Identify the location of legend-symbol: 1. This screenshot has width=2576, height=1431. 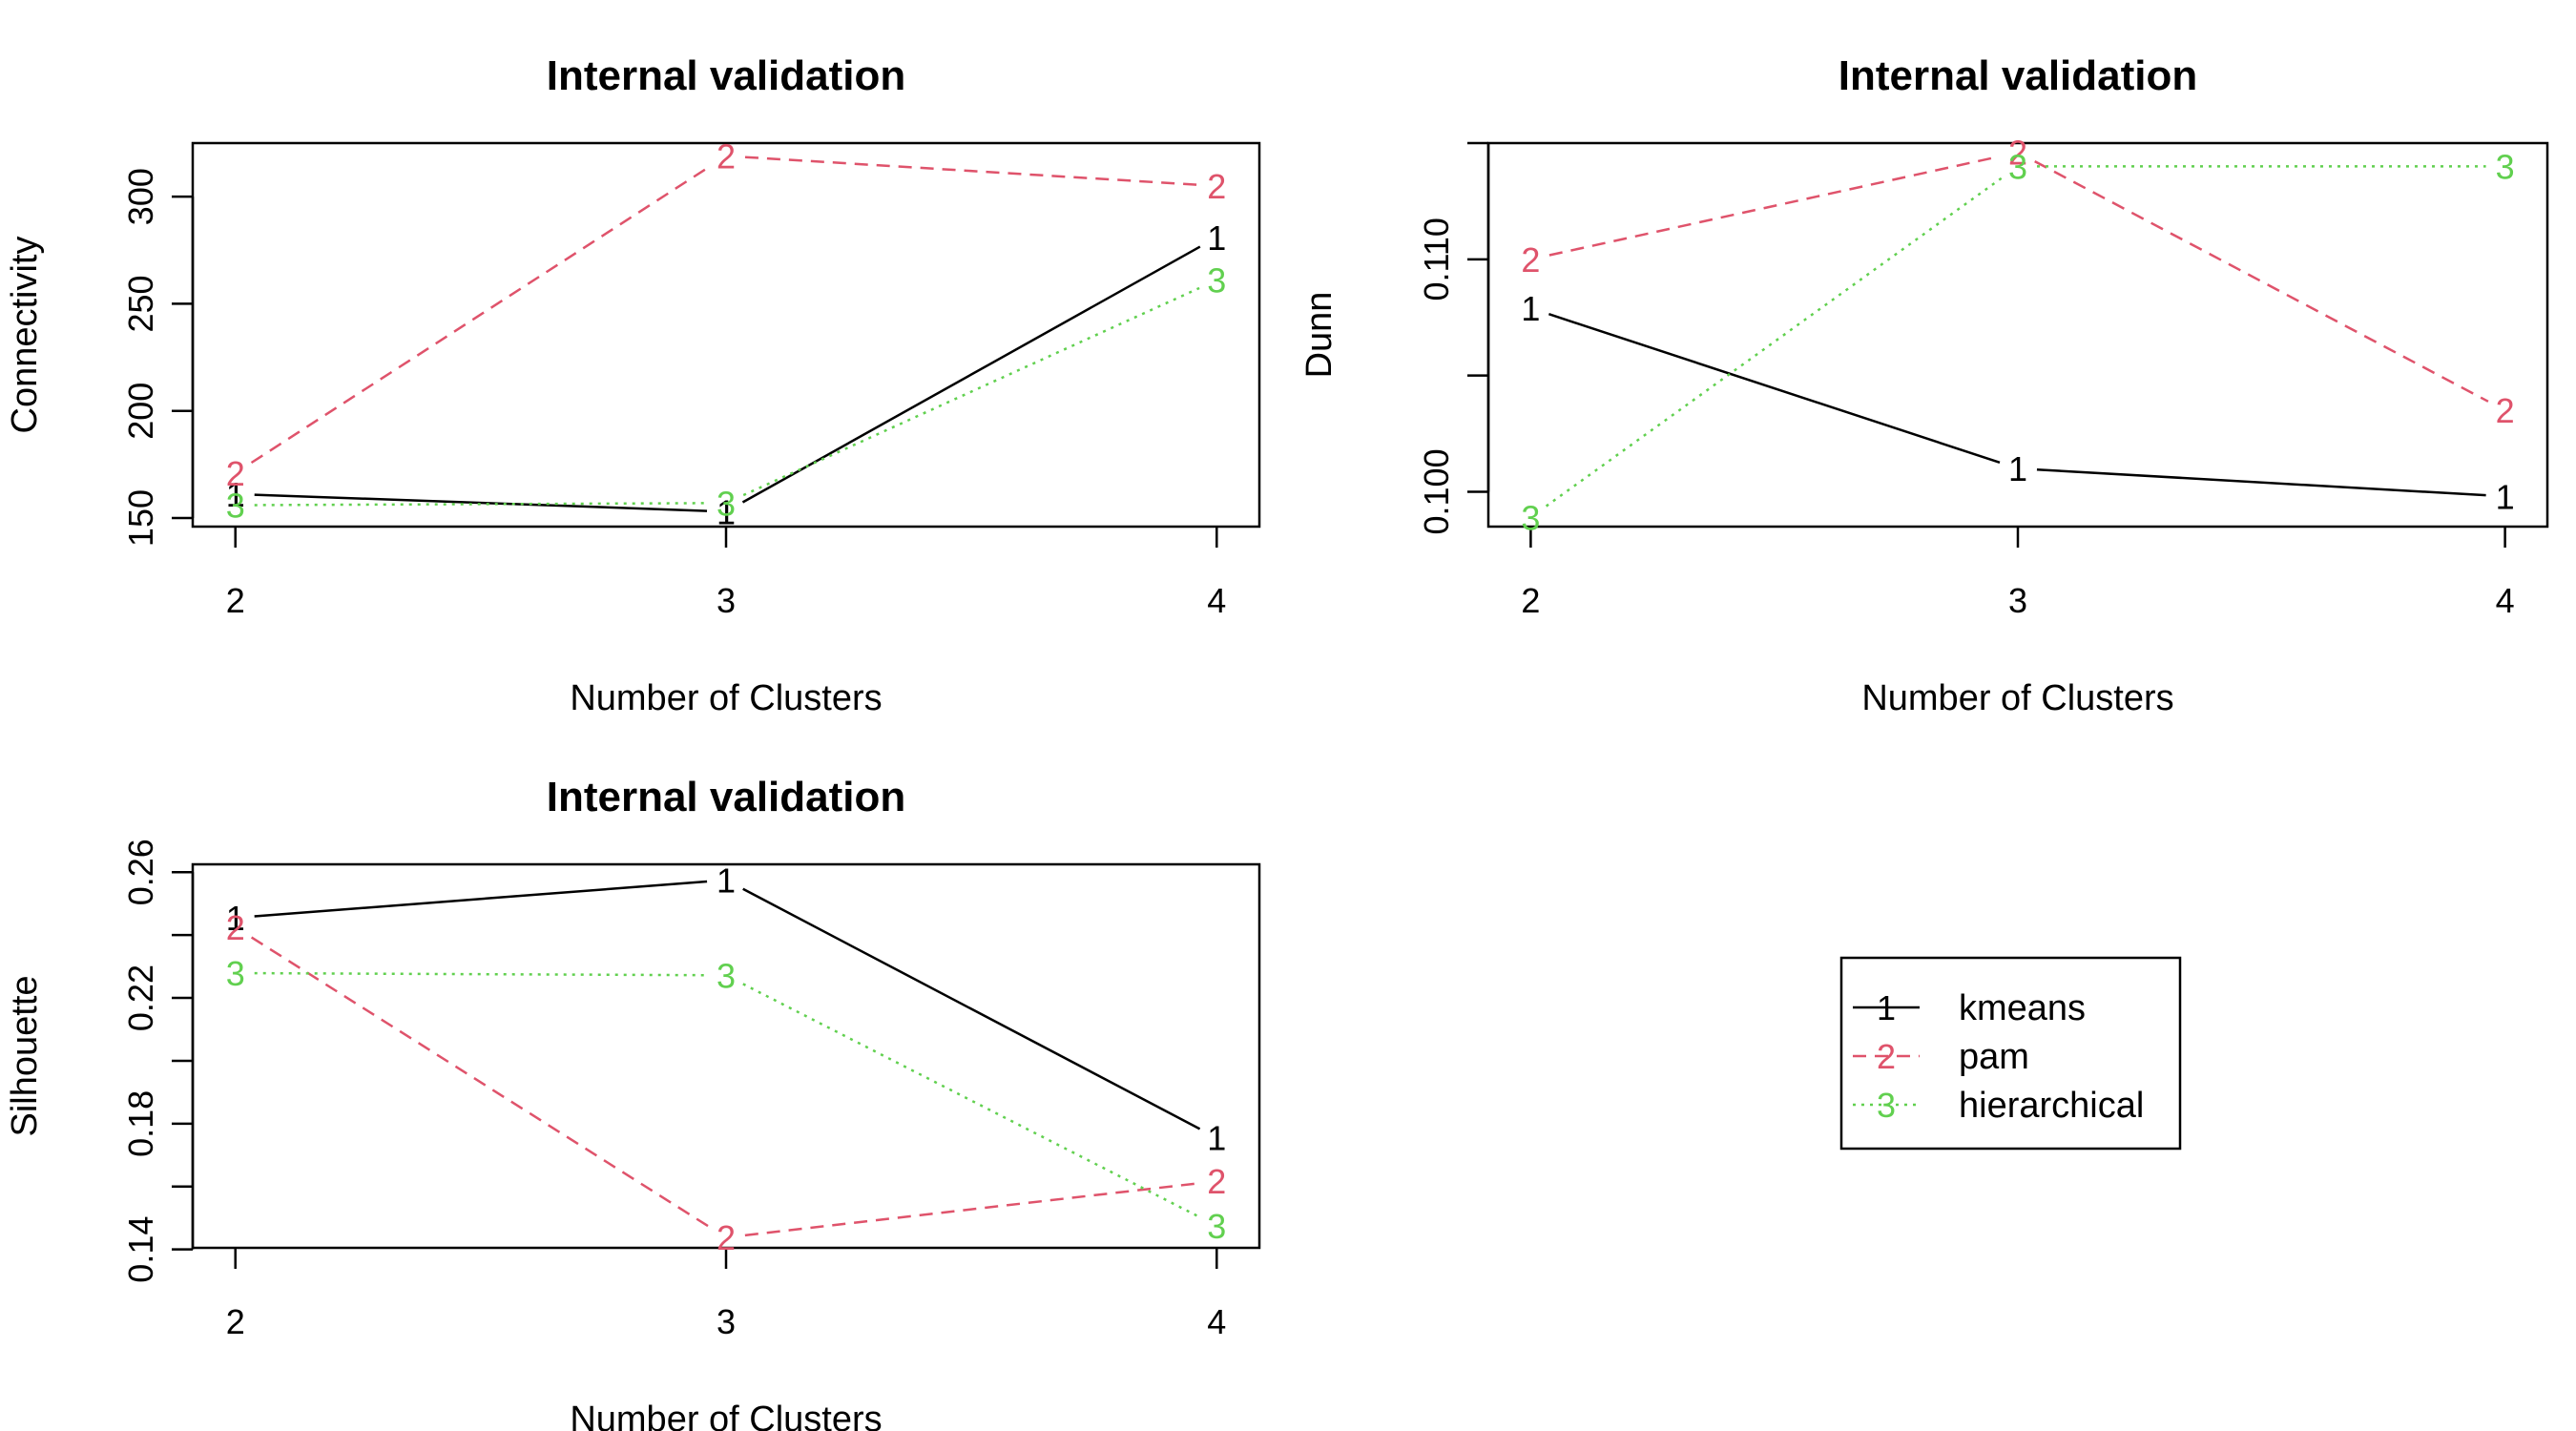
(1886, 1008).